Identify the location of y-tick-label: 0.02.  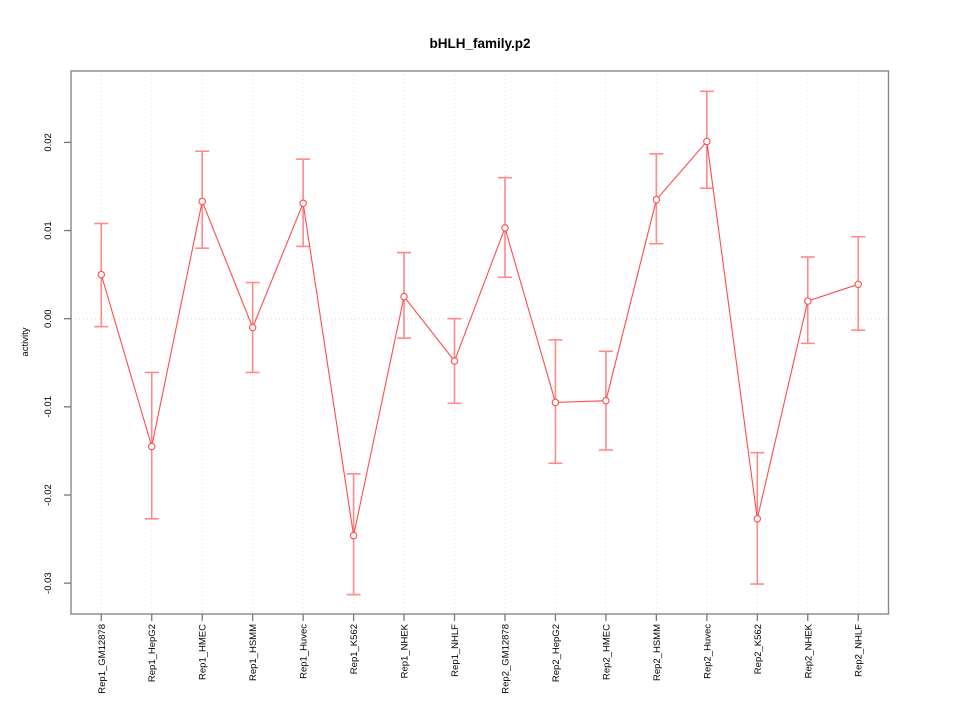
(48, 142).